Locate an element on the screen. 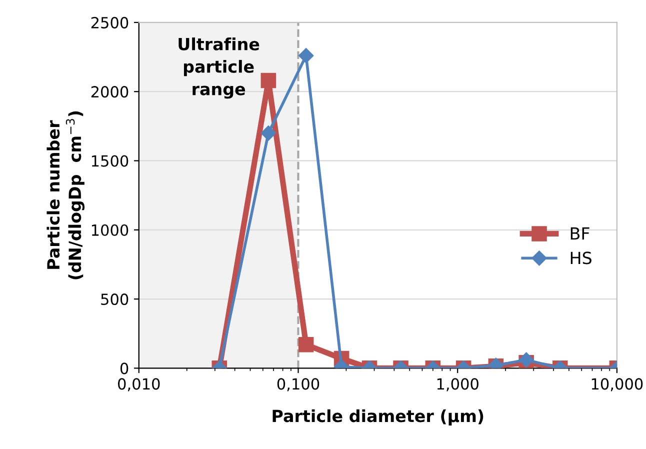 This screenshot has height=449, width=646. y-tick-label: 2500 is located at coordinates (109, 22).